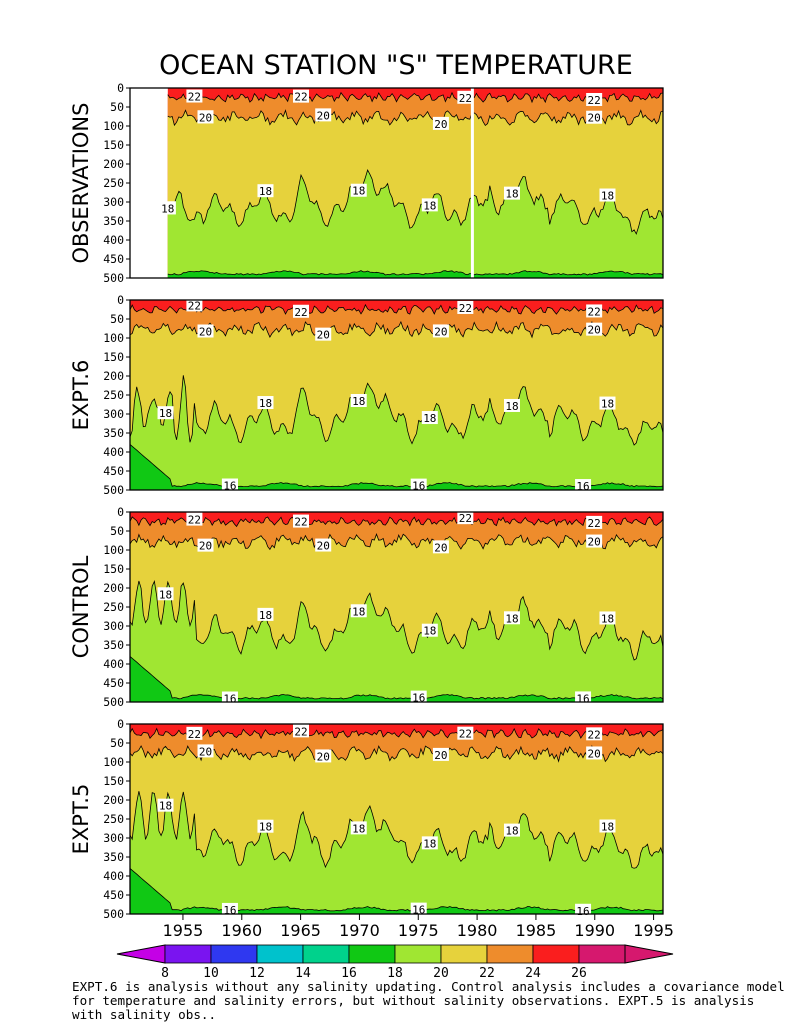  What do you see at coordinates (120, 88) in the screenshot?
I see `y-tick-label: 0` at bounding box center [120, 88].